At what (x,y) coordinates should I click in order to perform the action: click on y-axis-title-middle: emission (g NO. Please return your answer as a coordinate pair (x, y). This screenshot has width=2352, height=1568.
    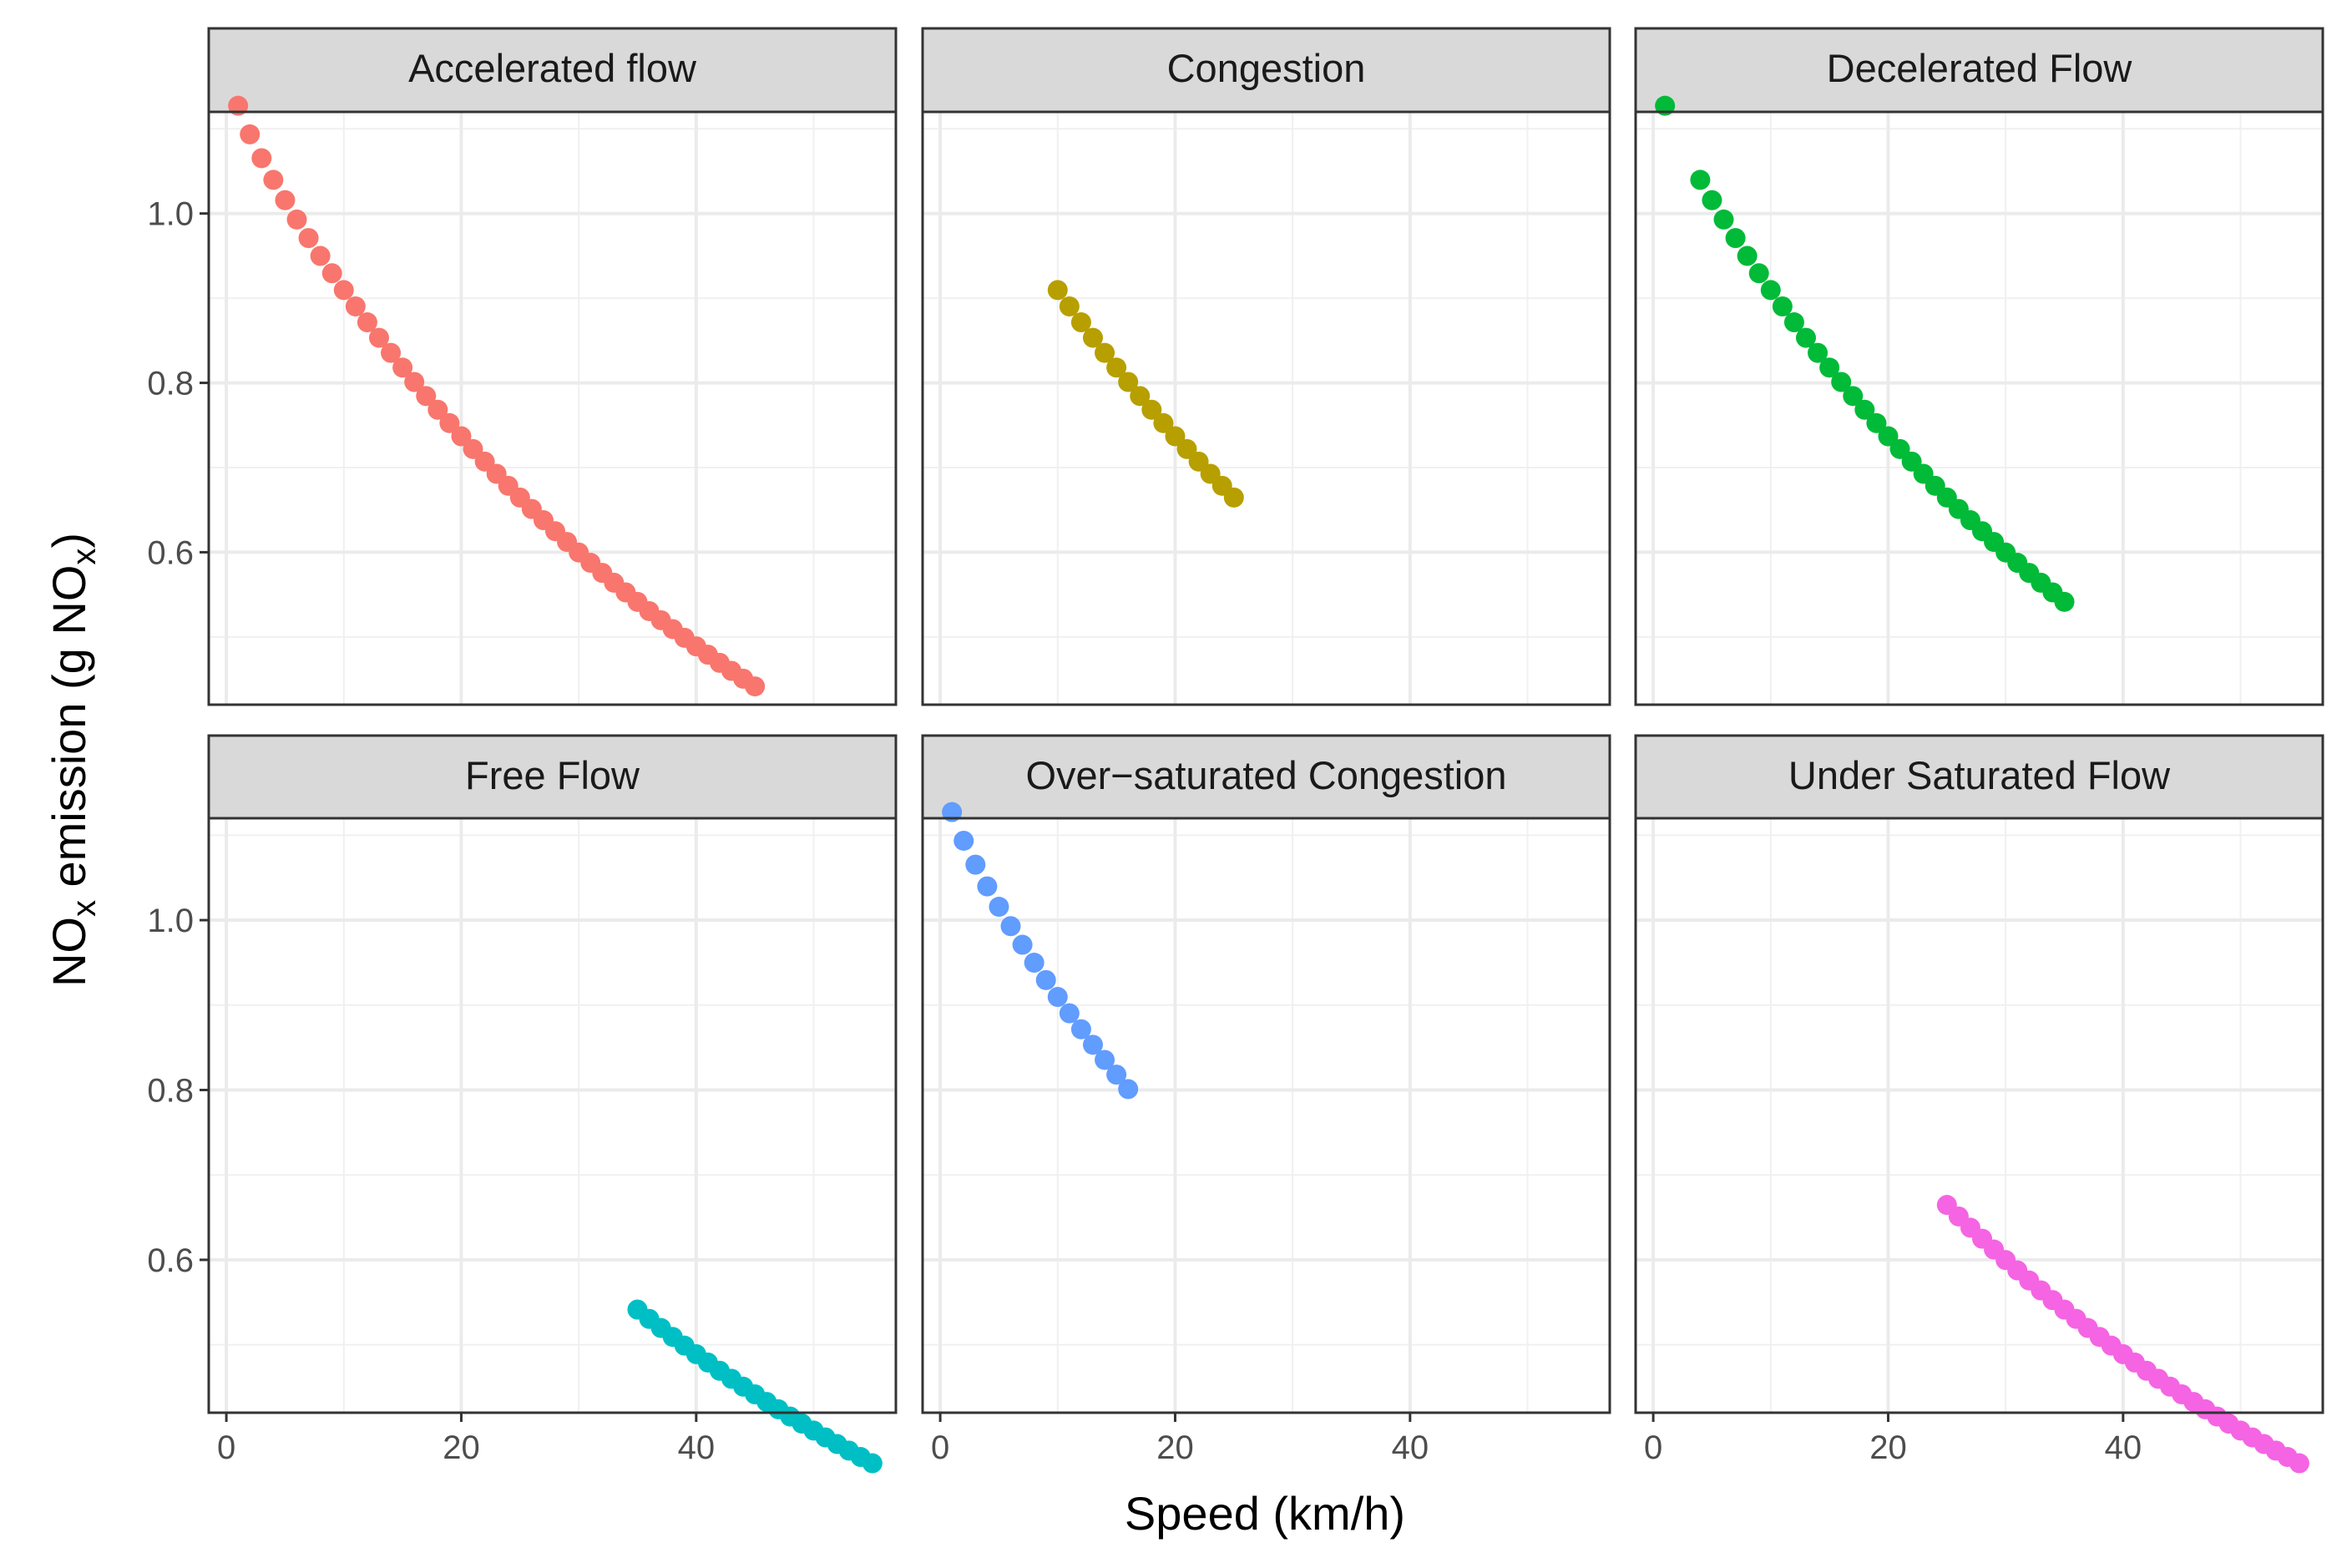
    Looking at the image, I should click on (69, 732).